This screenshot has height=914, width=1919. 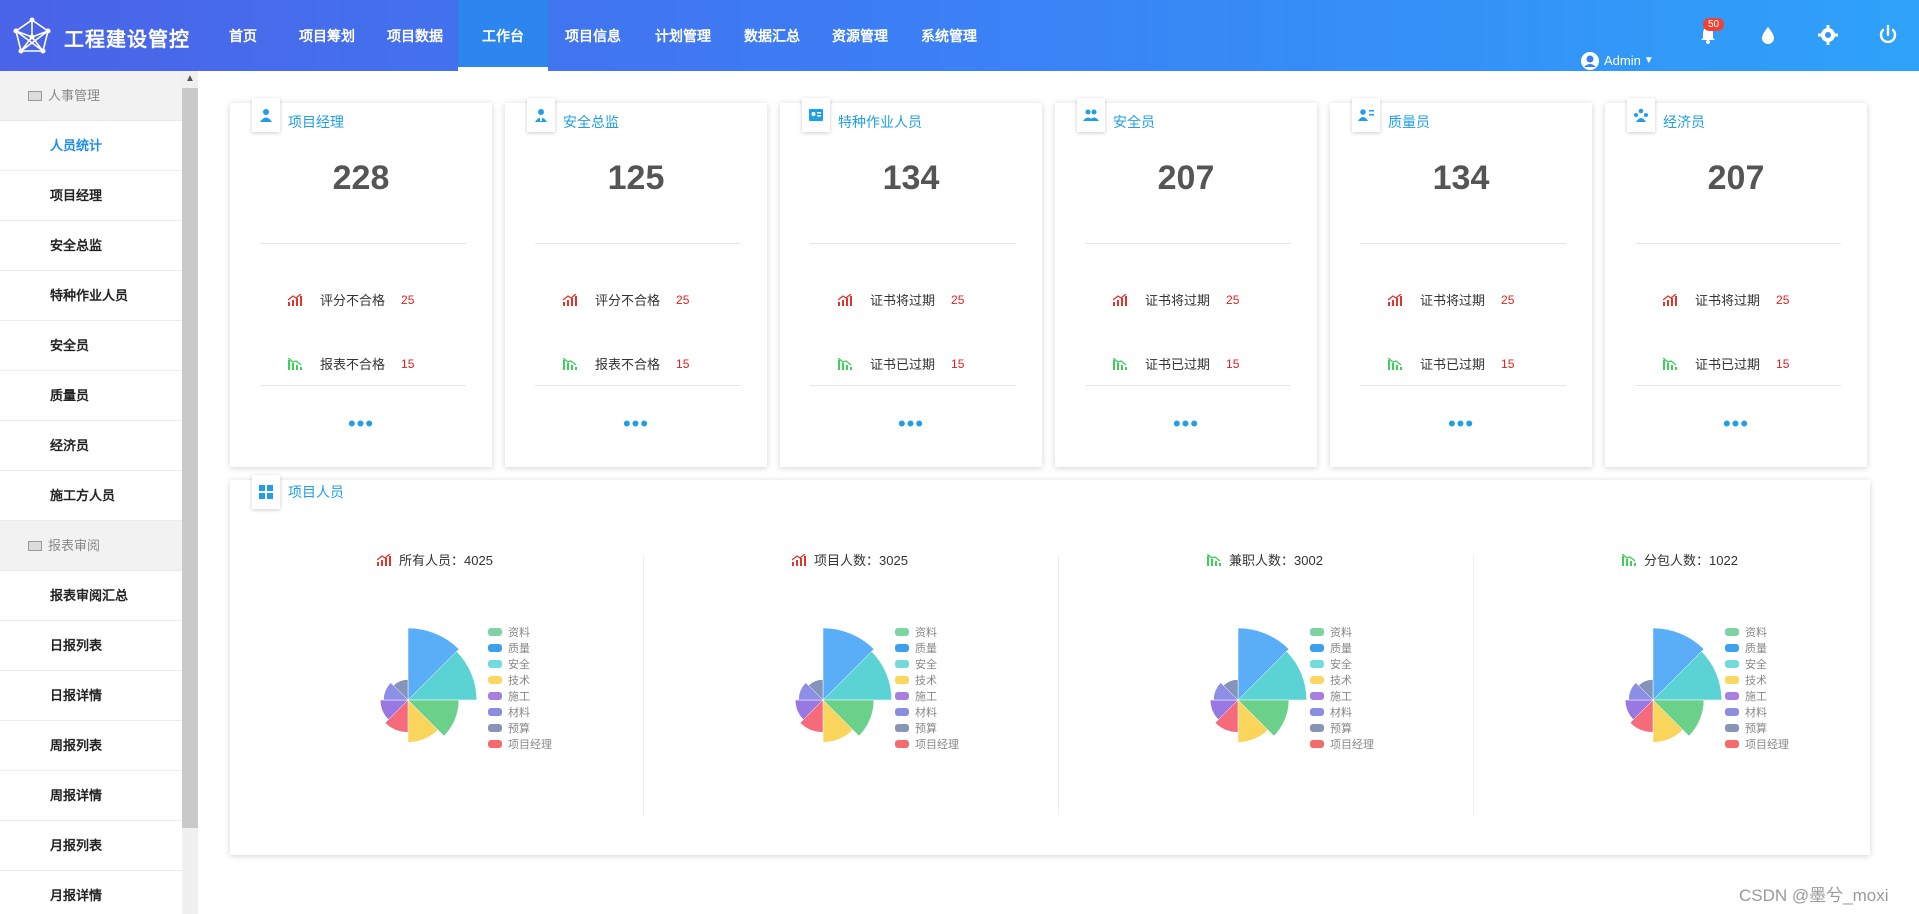 I want to click on power-icon, so click(x=1888, y=35).